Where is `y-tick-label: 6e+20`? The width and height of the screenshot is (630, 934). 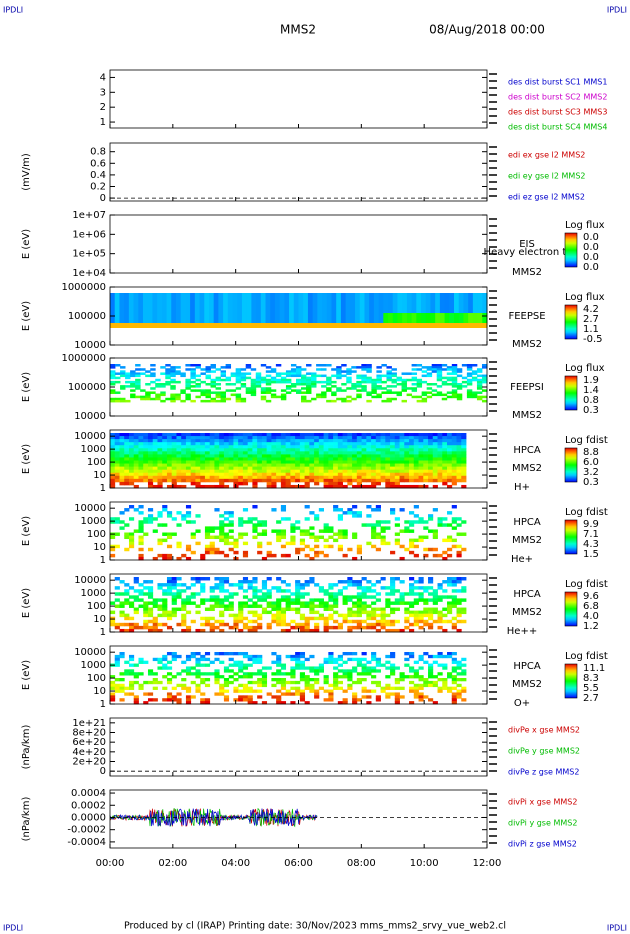
y-tick-label: 6e+20 is located at coordinates (89, 742).